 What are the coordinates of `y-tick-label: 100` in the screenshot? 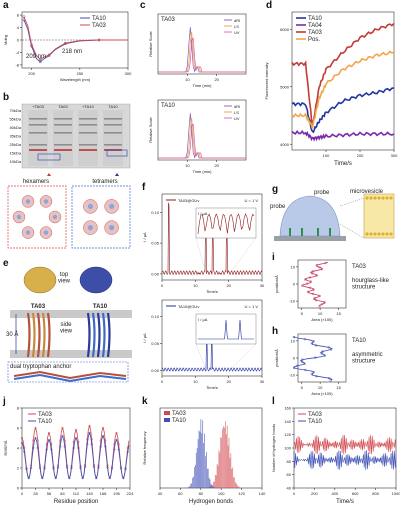 It's located at (287, 448).